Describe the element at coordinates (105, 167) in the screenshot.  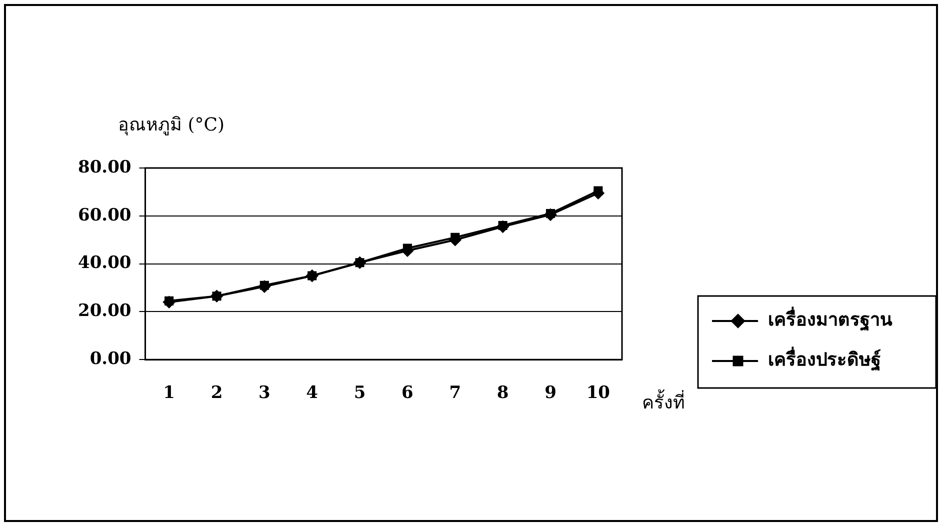
I see `y-tick-label: 80.00` at that location.